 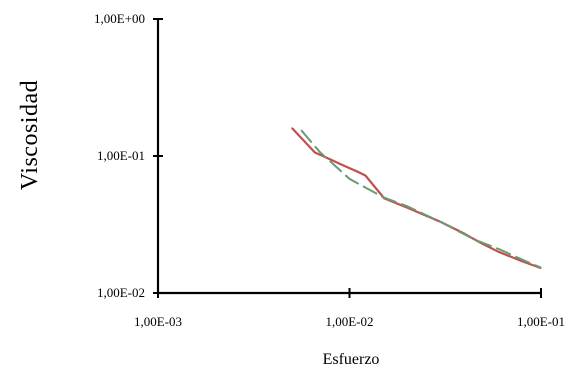 I want to click on x-tick-label: 1,00E-02, so click(x=349, y=321).